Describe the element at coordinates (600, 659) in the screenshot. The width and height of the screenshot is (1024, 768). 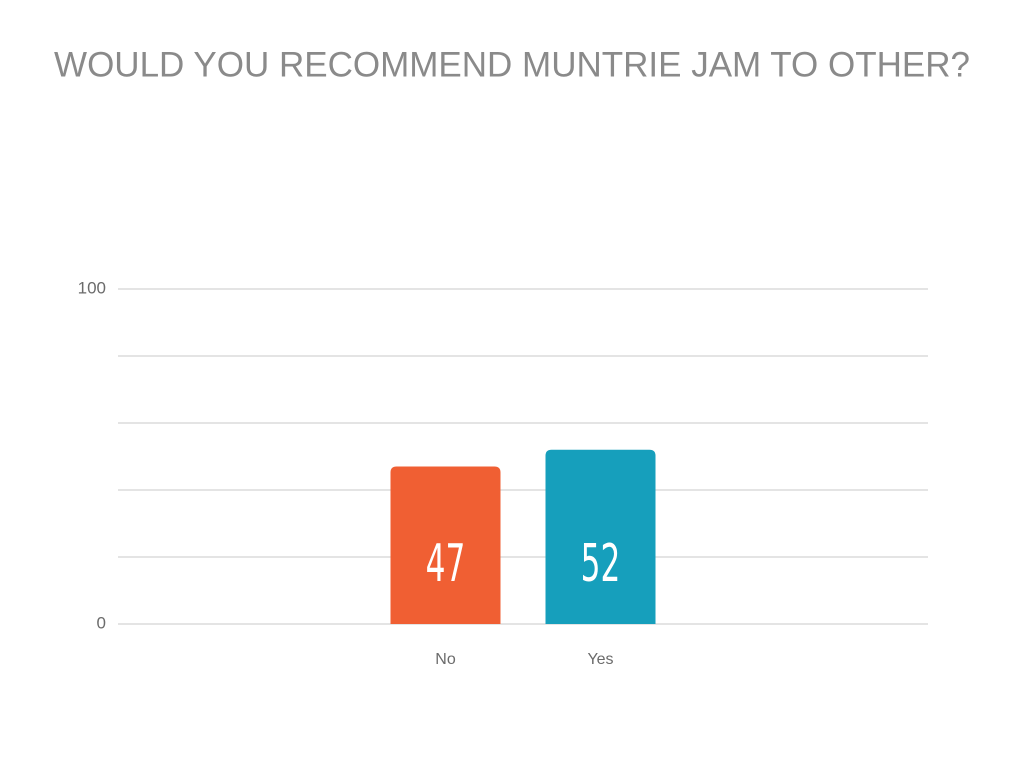
I see `x-tick-label: Yes` at that location.